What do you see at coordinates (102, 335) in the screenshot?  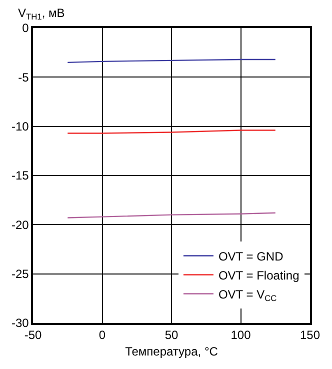 I see `x-tick-label: 0` at bounding box center [102, 335].